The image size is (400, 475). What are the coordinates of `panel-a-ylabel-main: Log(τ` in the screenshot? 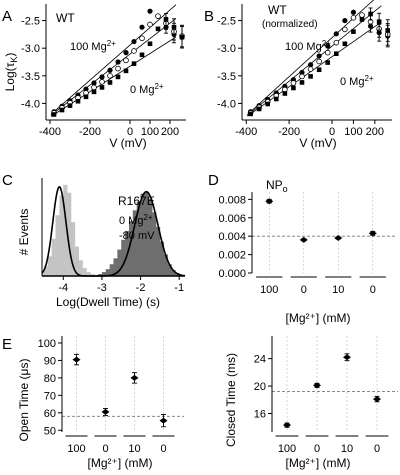 It's located at (10, 76).